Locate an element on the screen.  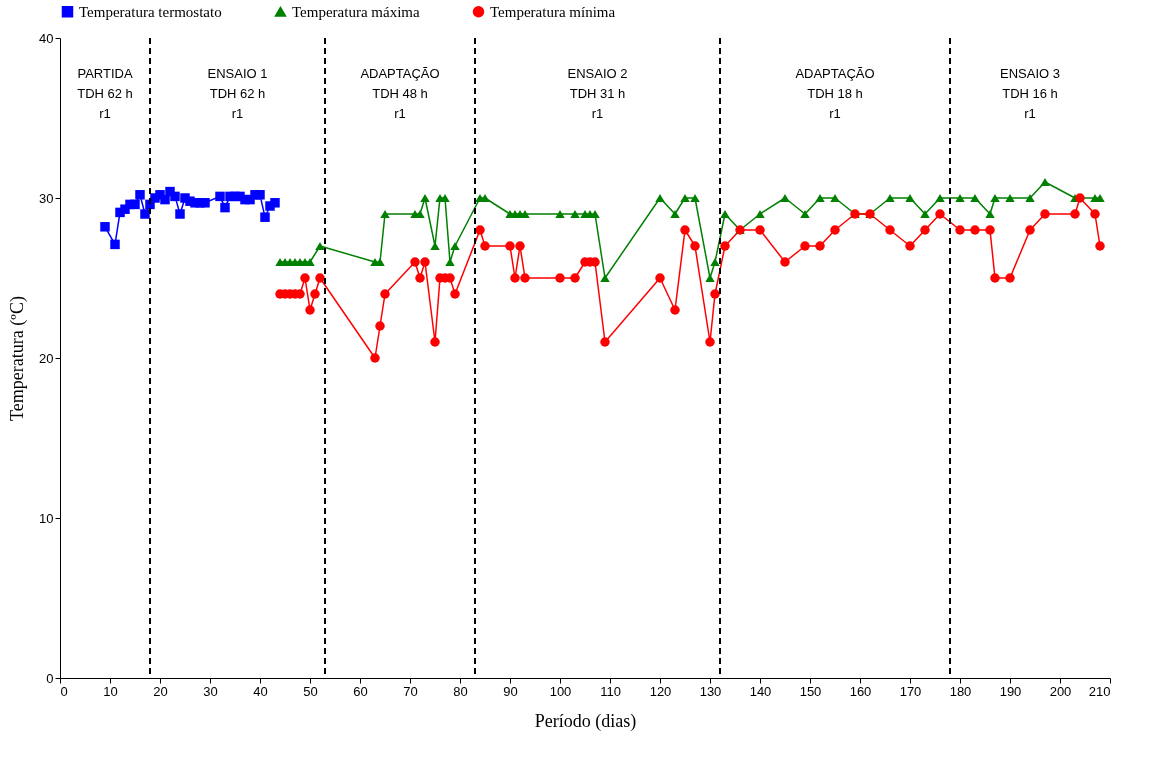
x-tick-label: 80 is located at coordinates (460, 691).